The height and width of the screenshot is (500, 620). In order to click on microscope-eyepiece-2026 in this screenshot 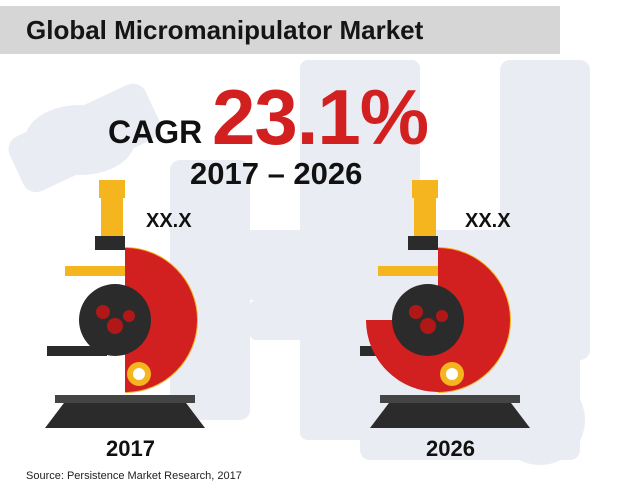, I will do `click(425, 216)`.